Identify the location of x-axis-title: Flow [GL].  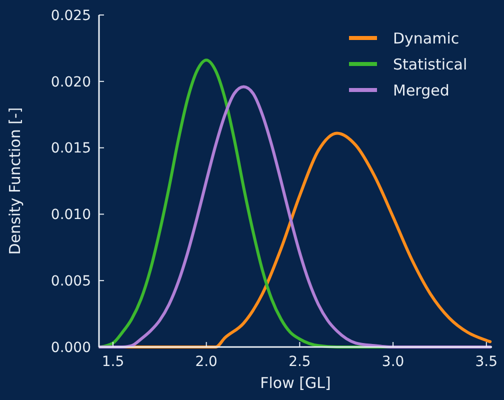
(295, 383).